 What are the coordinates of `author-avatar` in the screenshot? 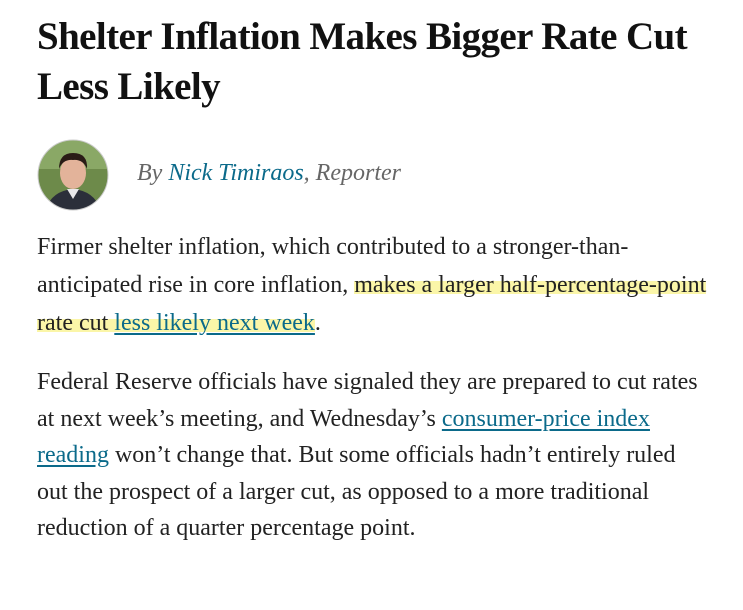 It's located at (73, 175).